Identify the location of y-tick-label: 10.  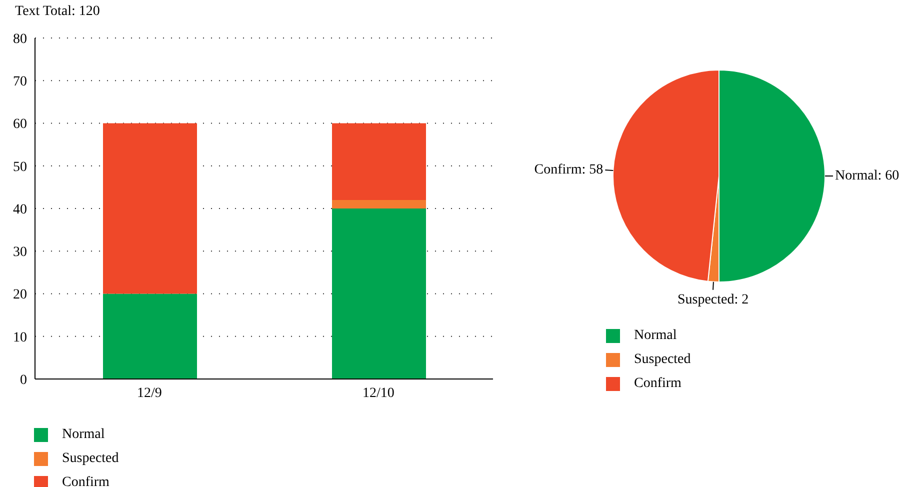
(20, 338).